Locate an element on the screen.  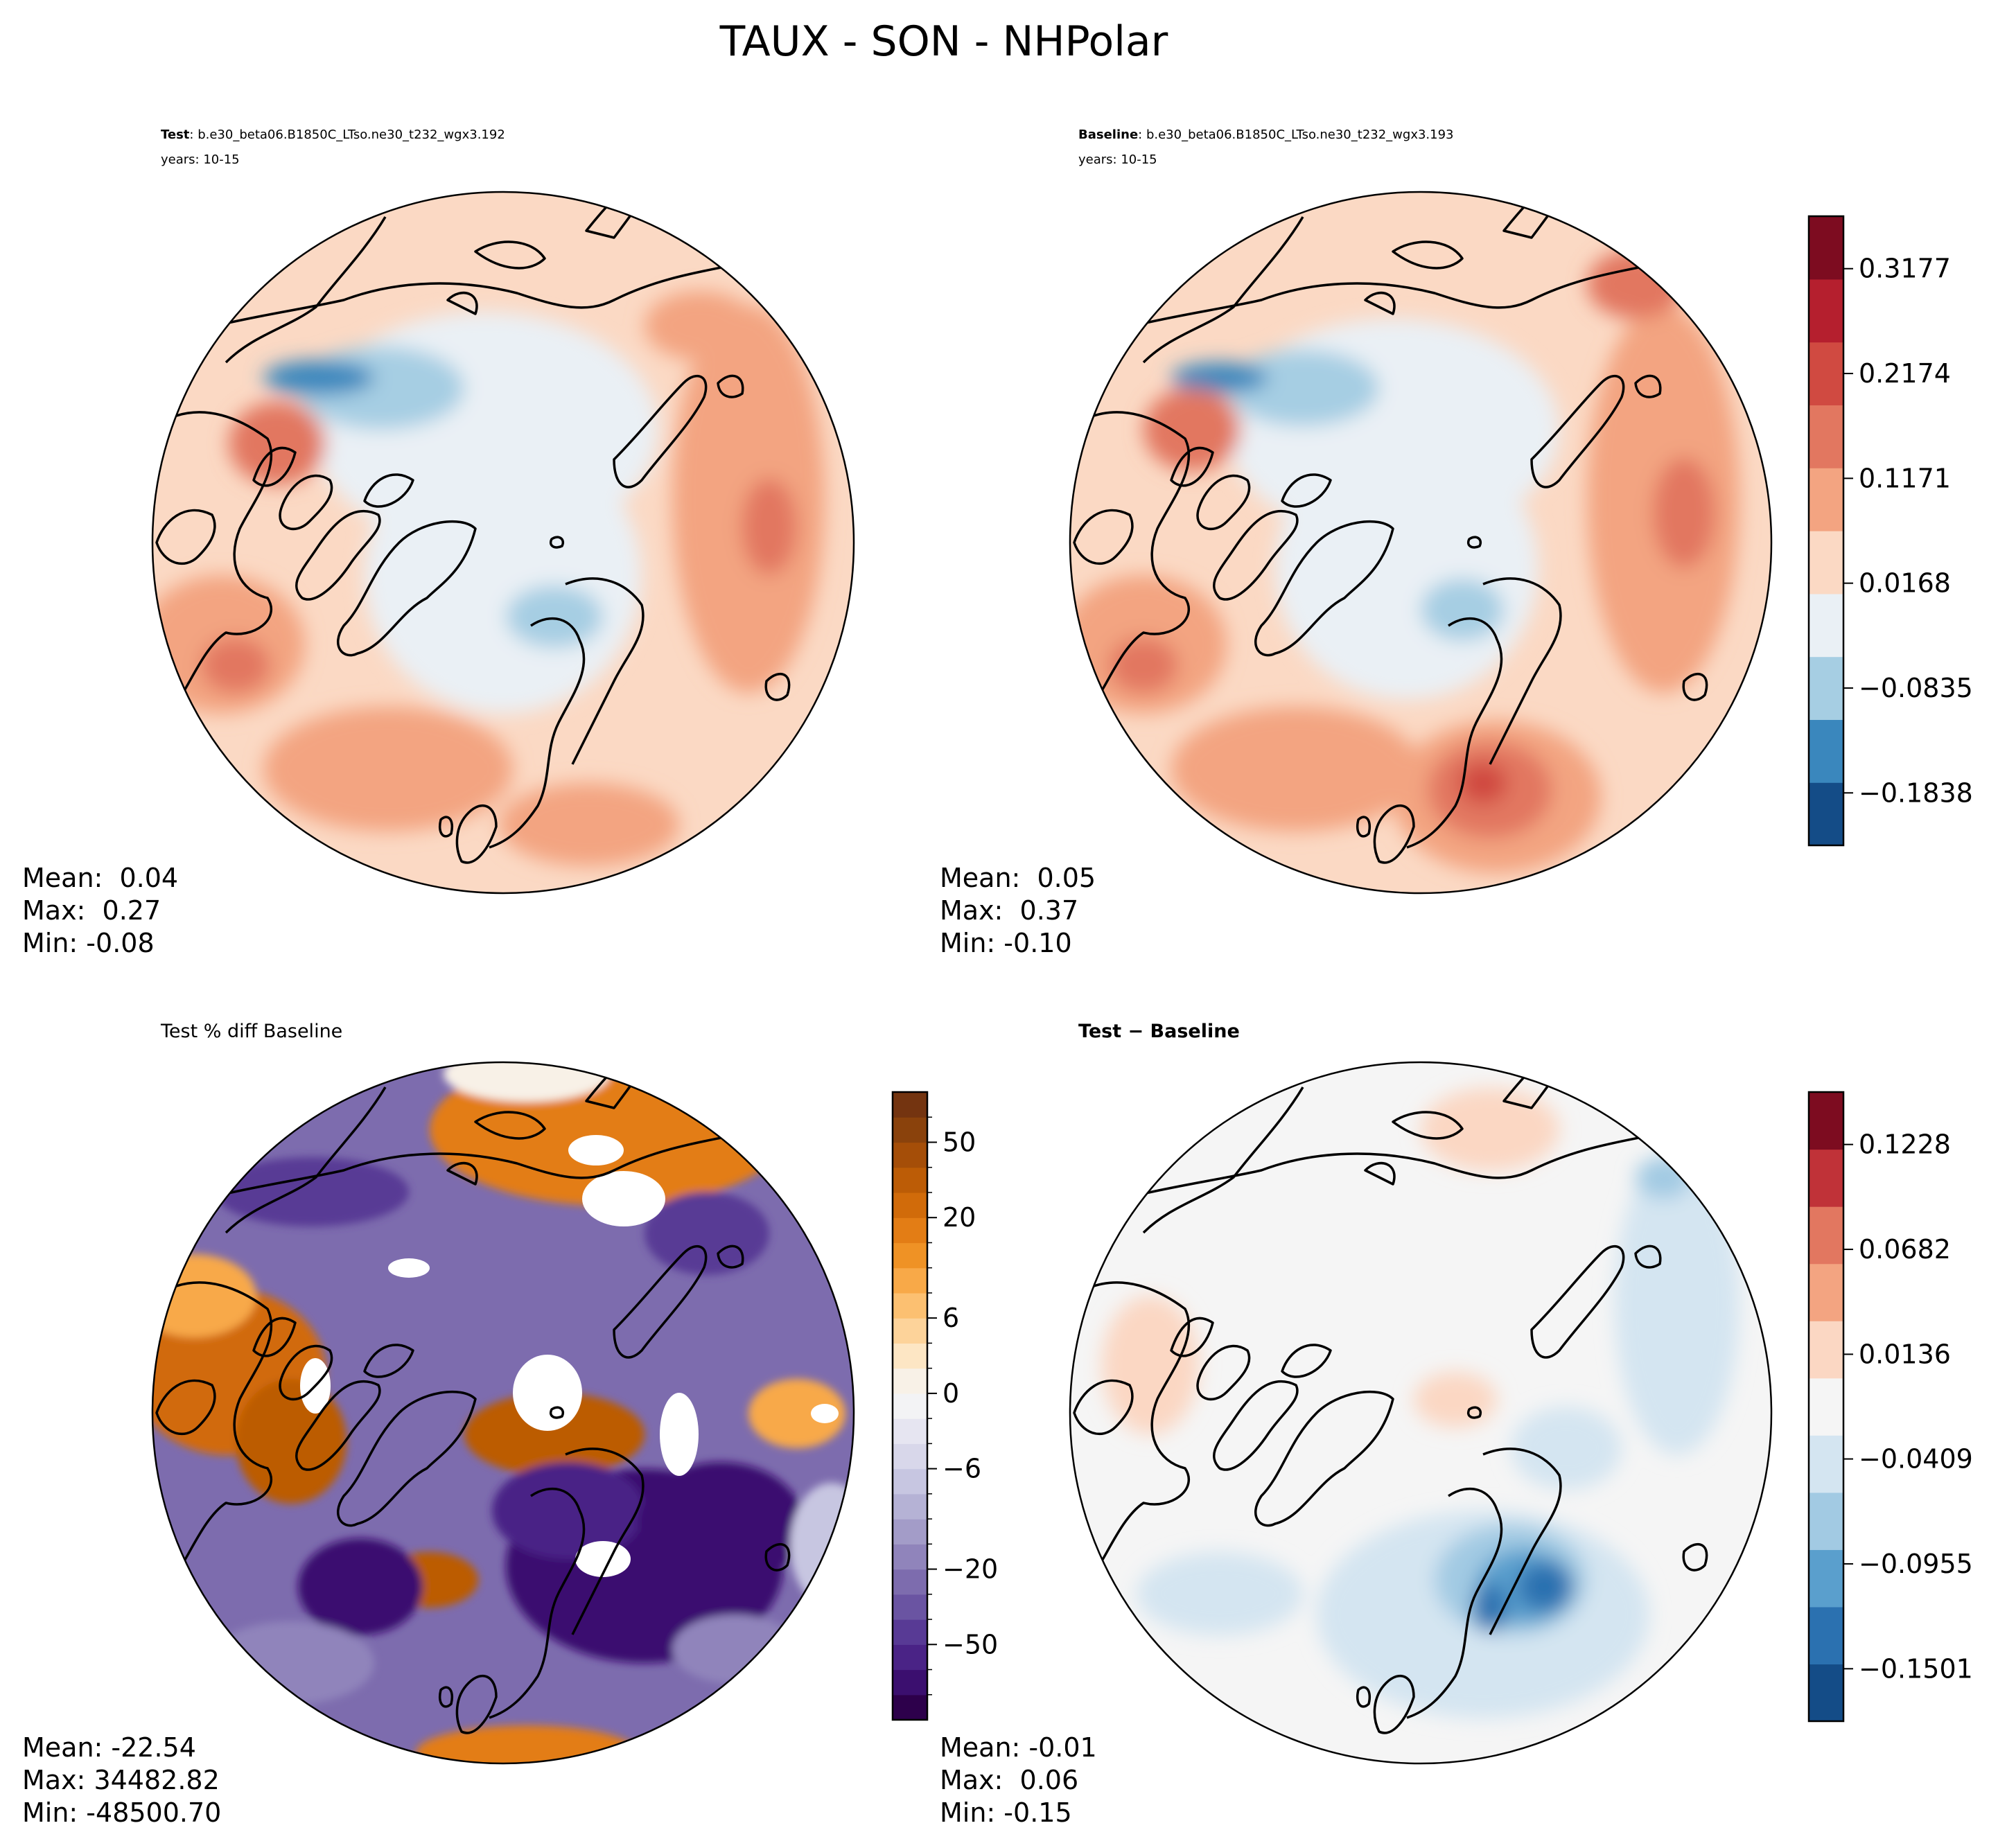
colorbar-tick-label: 50 is located at coordinates (959, 1142).